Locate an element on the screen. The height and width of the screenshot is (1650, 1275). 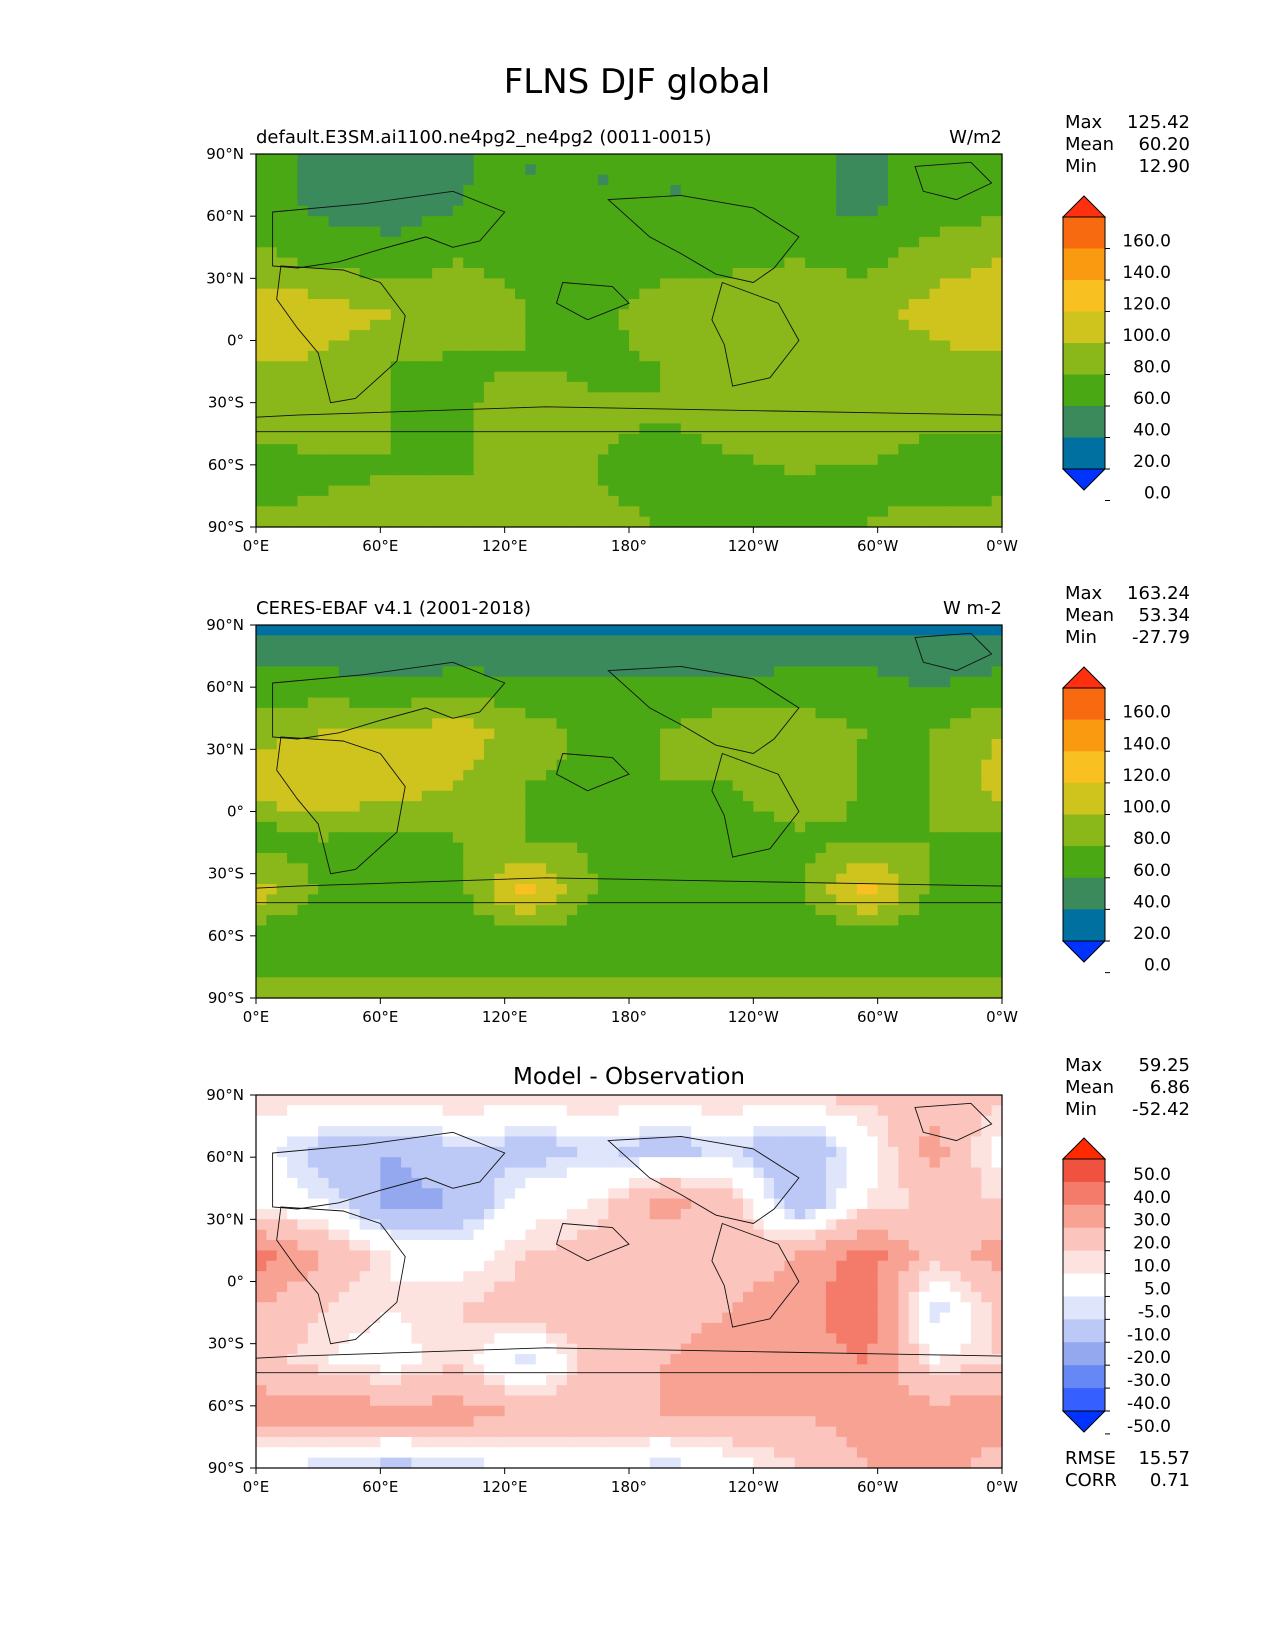
colorbar-segment is located at coordinates (1084, 390).